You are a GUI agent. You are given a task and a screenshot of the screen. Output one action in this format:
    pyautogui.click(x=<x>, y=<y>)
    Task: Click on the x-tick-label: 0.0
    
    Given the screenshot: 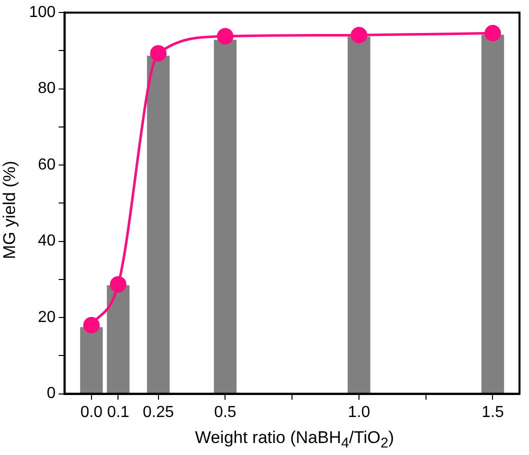 What is the action you would take?
    pyautogui.click(x=91, y=412)
    